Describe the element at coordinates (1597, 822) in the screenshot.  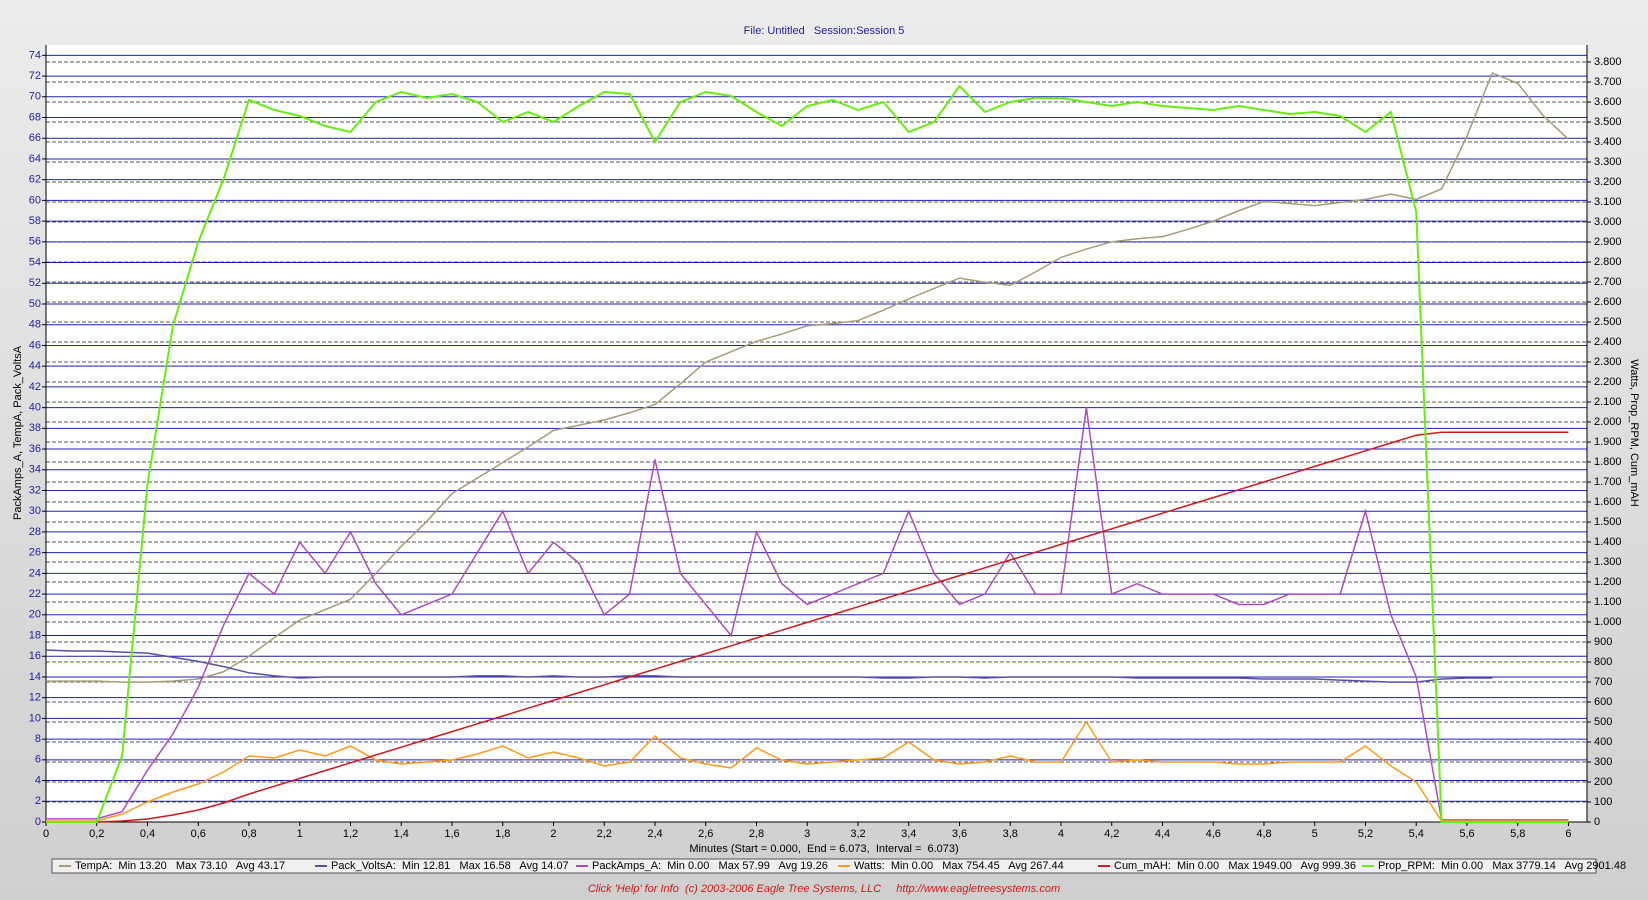
I see `y2-tick-label: 0` at that location.